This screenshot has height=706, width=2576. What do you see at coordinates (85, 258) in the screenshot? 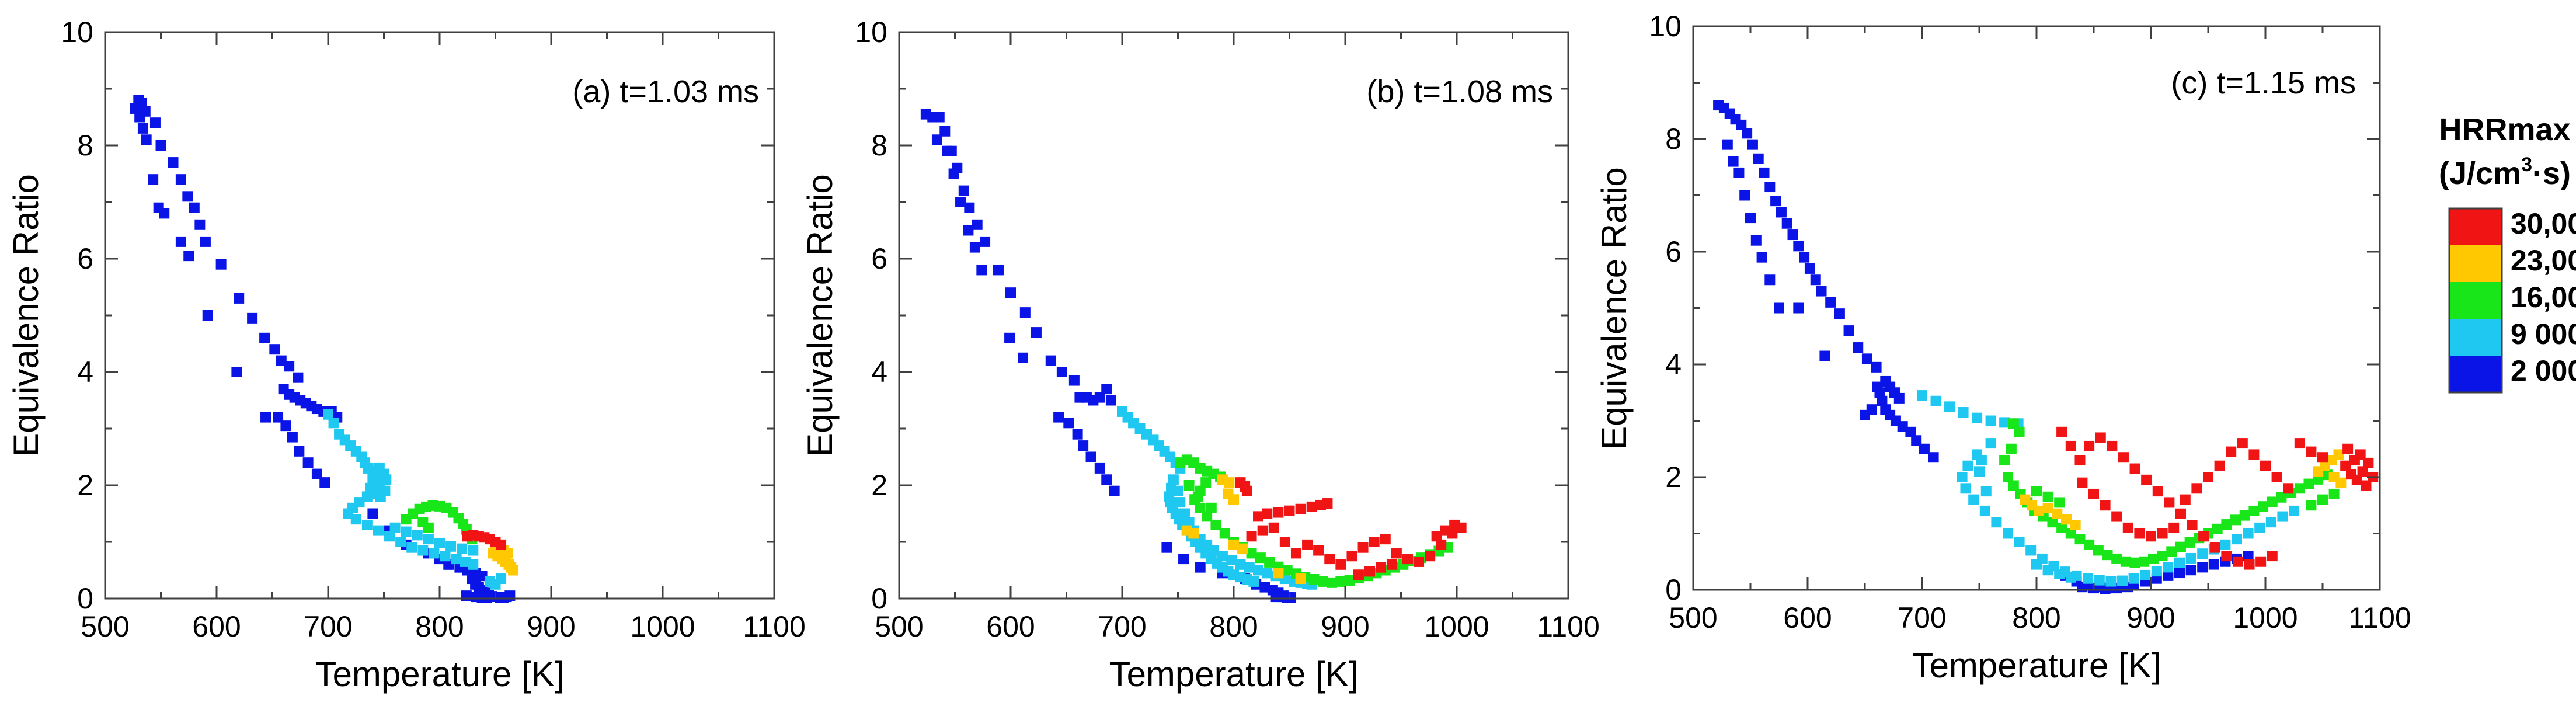
I see `panel-a-ytick-label: 6` at bounding box center [85, 258].